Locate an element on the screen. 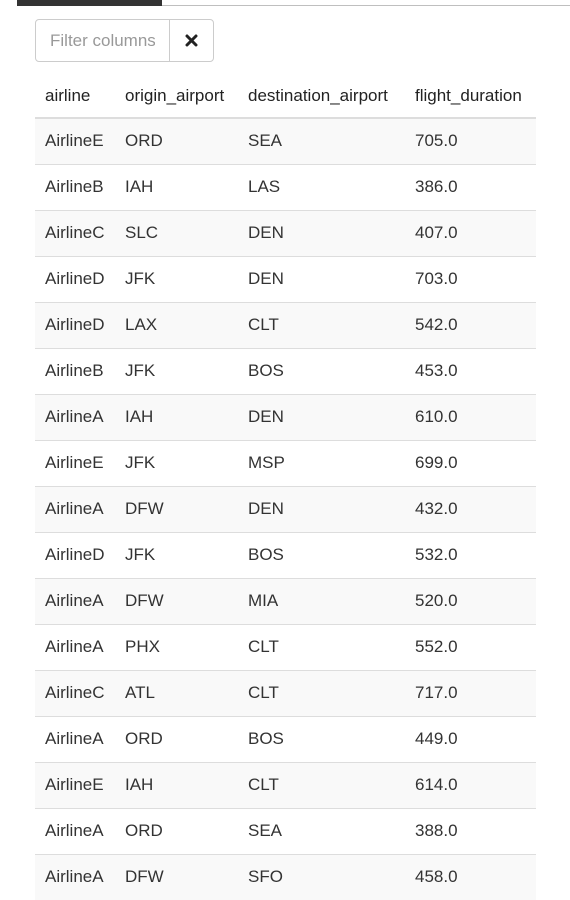 This screenshot has width=570, height=900. table-row: AirlineB JFK BOS 453.0 is located at coordinates (285, 370).